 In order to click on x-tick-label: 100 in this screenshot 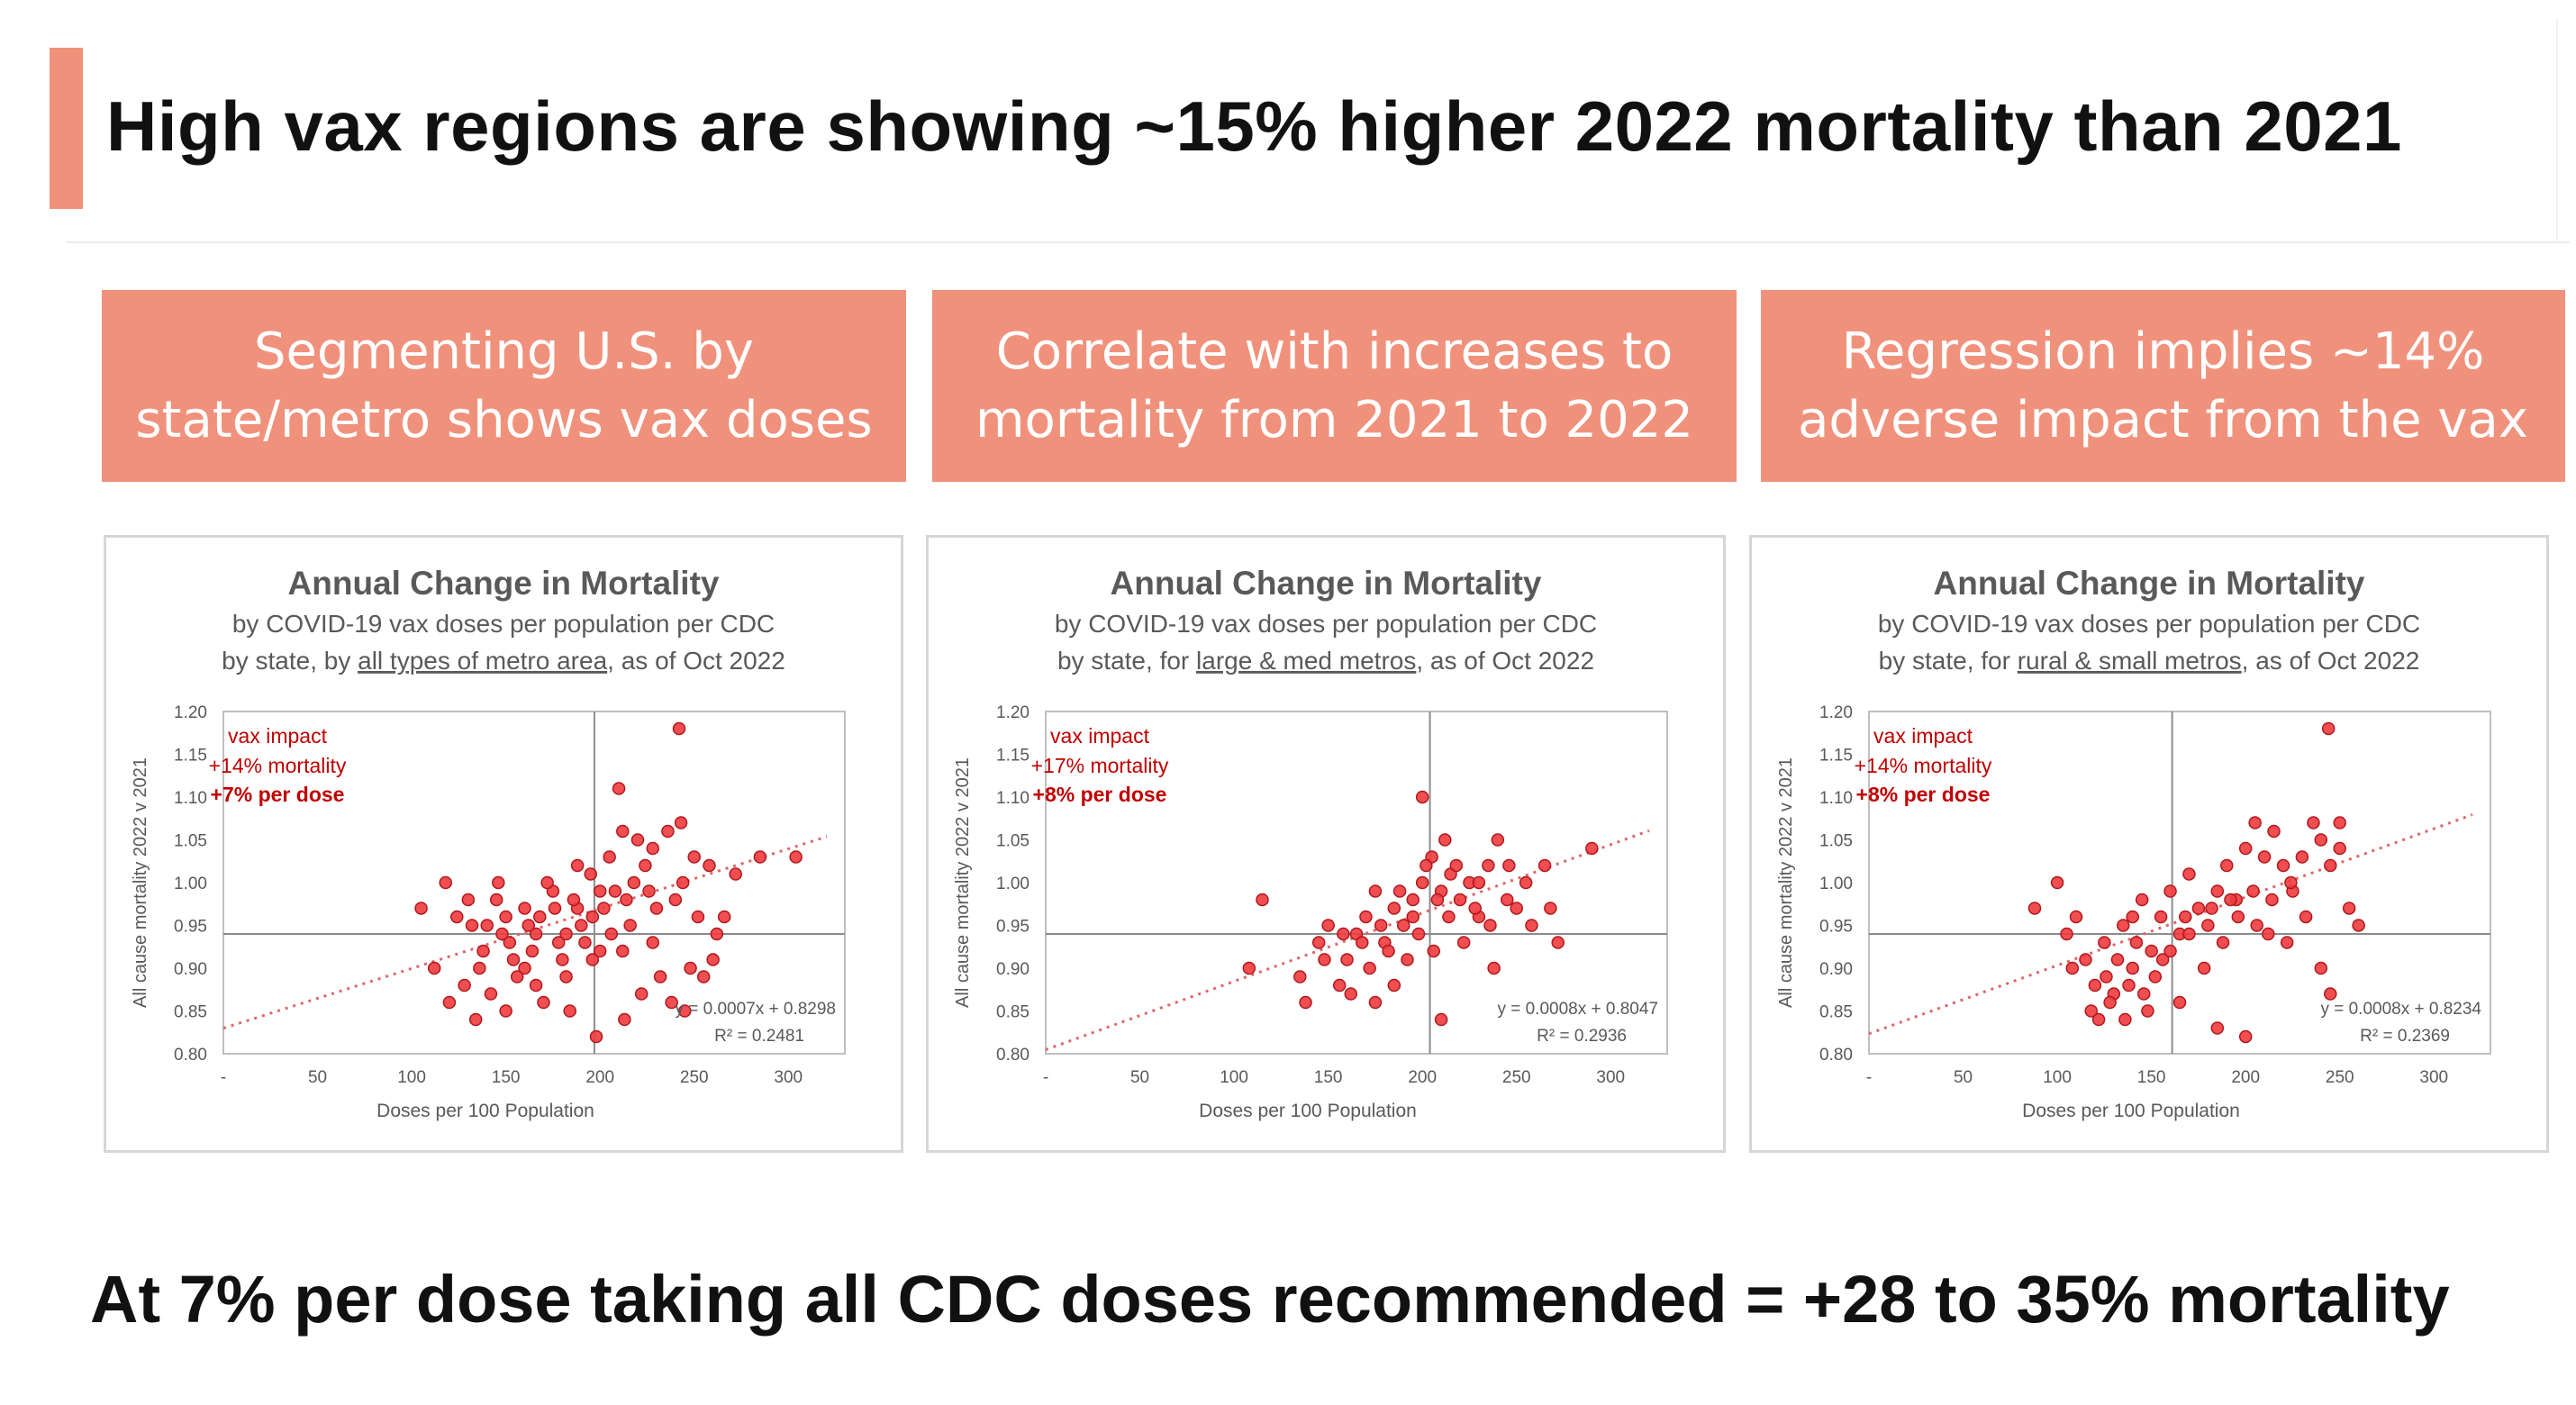, I will do `click(411, 1077)`.